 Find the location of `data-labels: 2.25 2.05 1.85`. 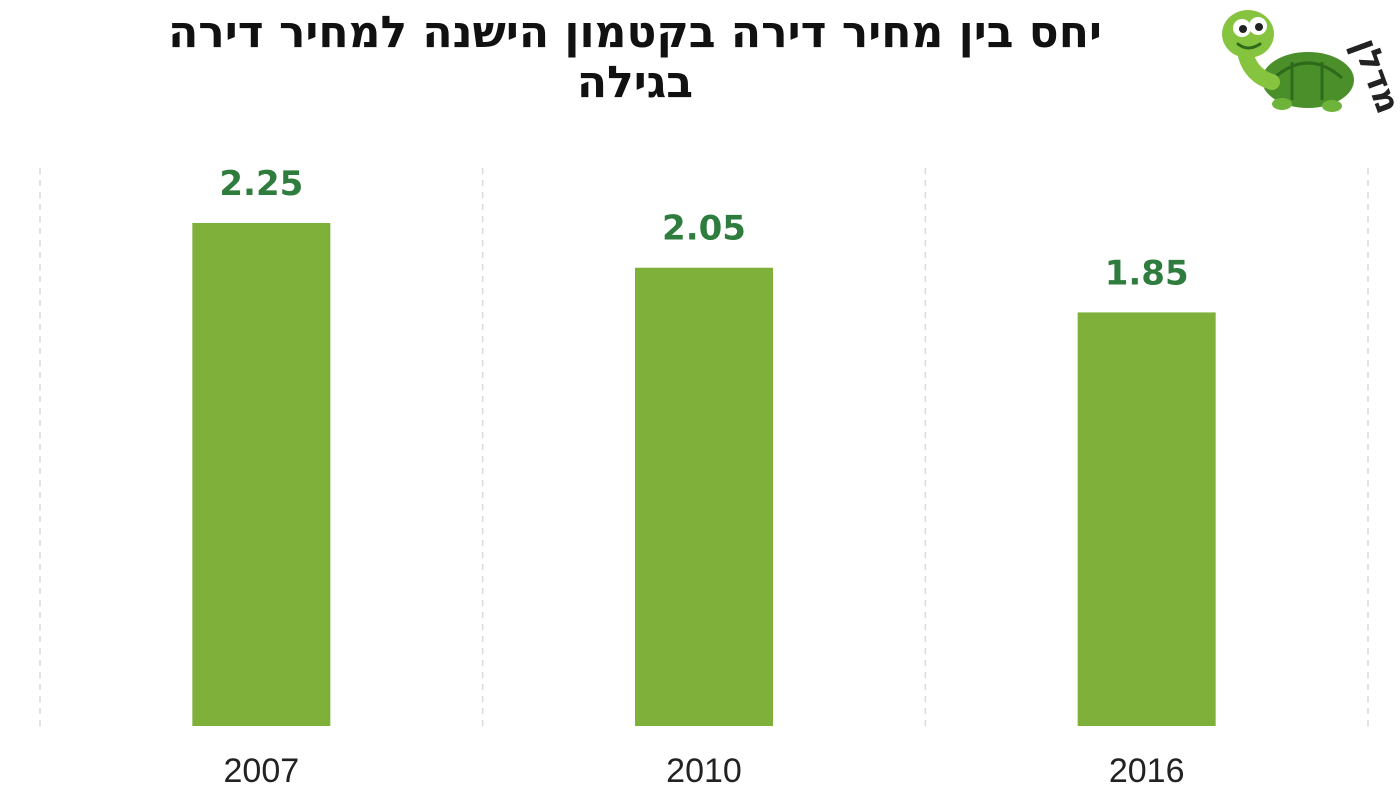

data-labels: 2.25 2.05 1.85 is located at coordinates (703, 228).